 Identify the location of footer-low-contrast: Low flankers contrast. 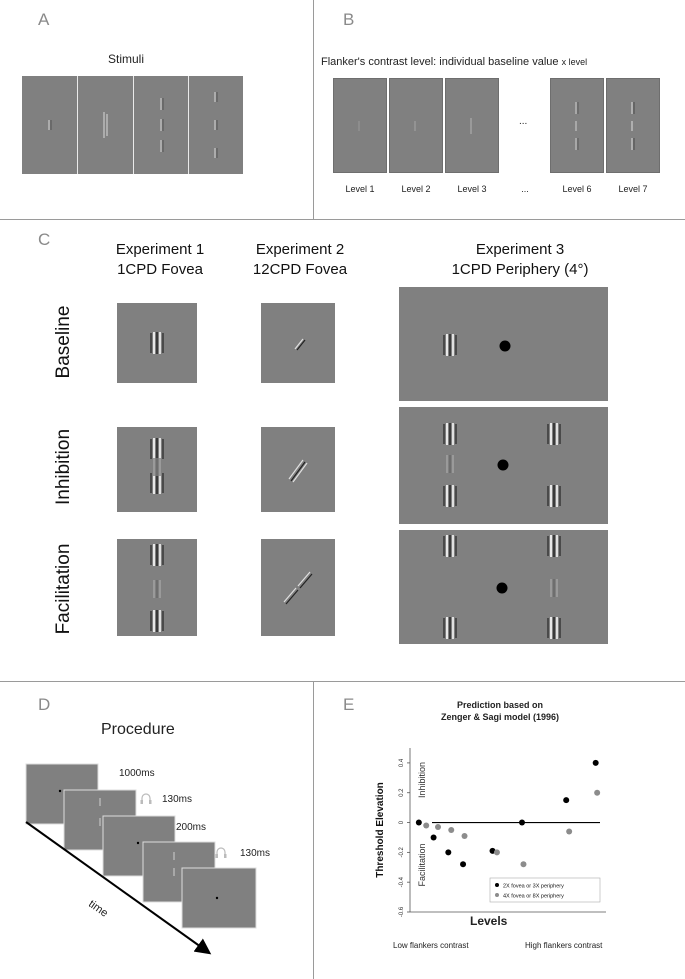
(431, 945).